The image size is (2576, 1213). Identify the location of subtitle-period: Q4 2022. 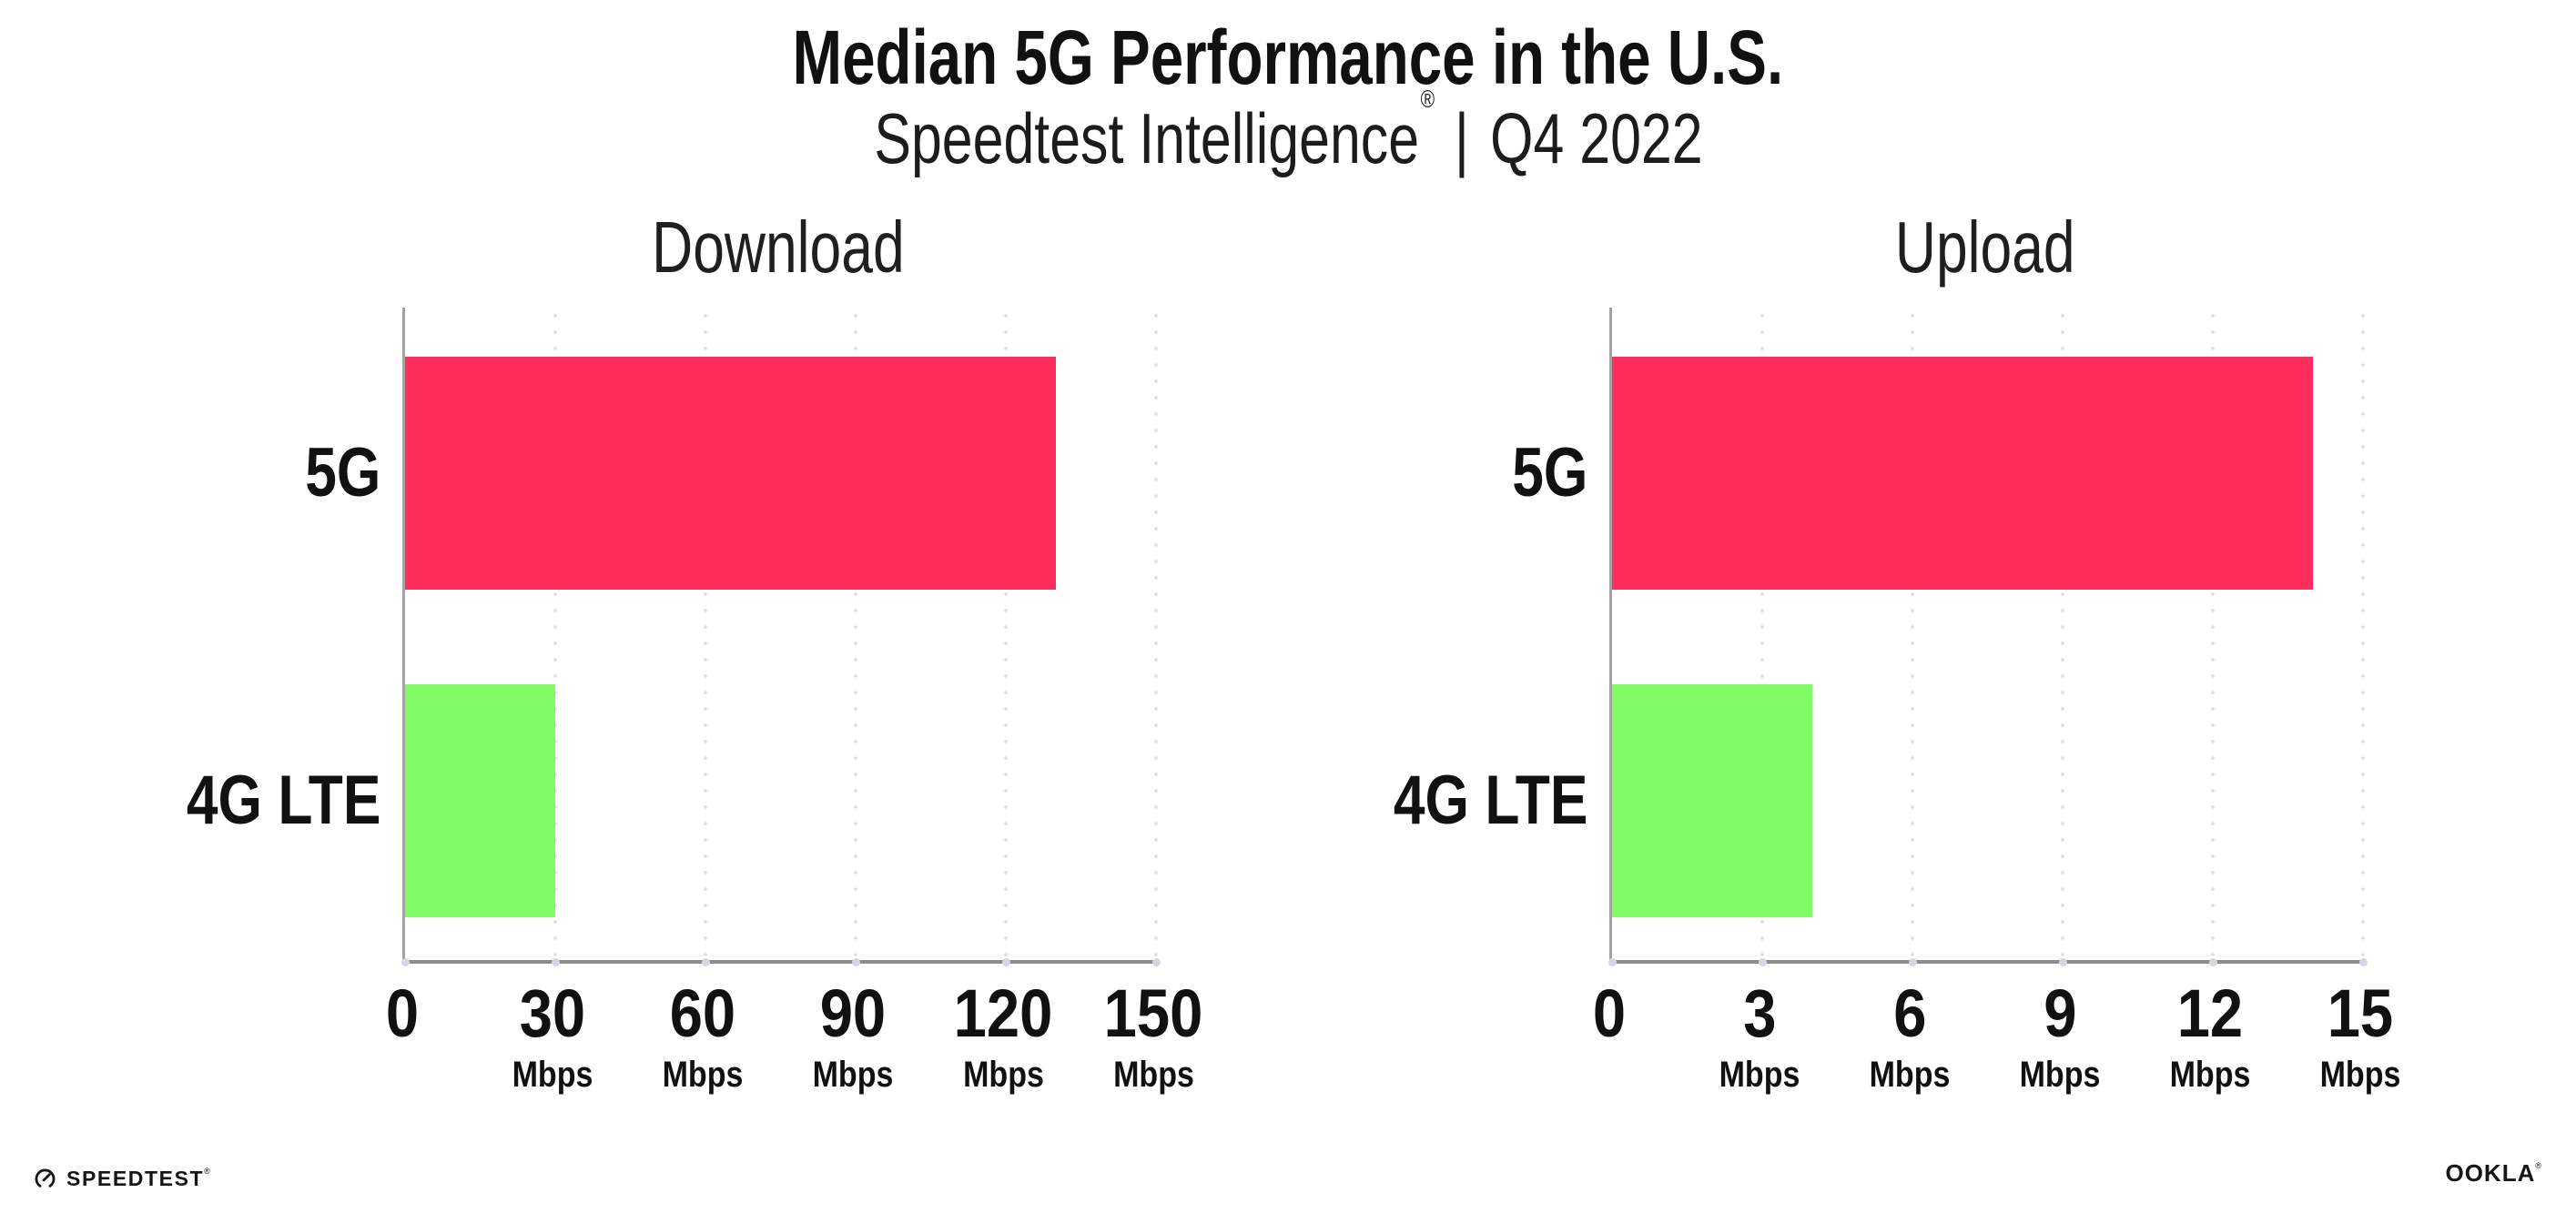
(1596, 137).